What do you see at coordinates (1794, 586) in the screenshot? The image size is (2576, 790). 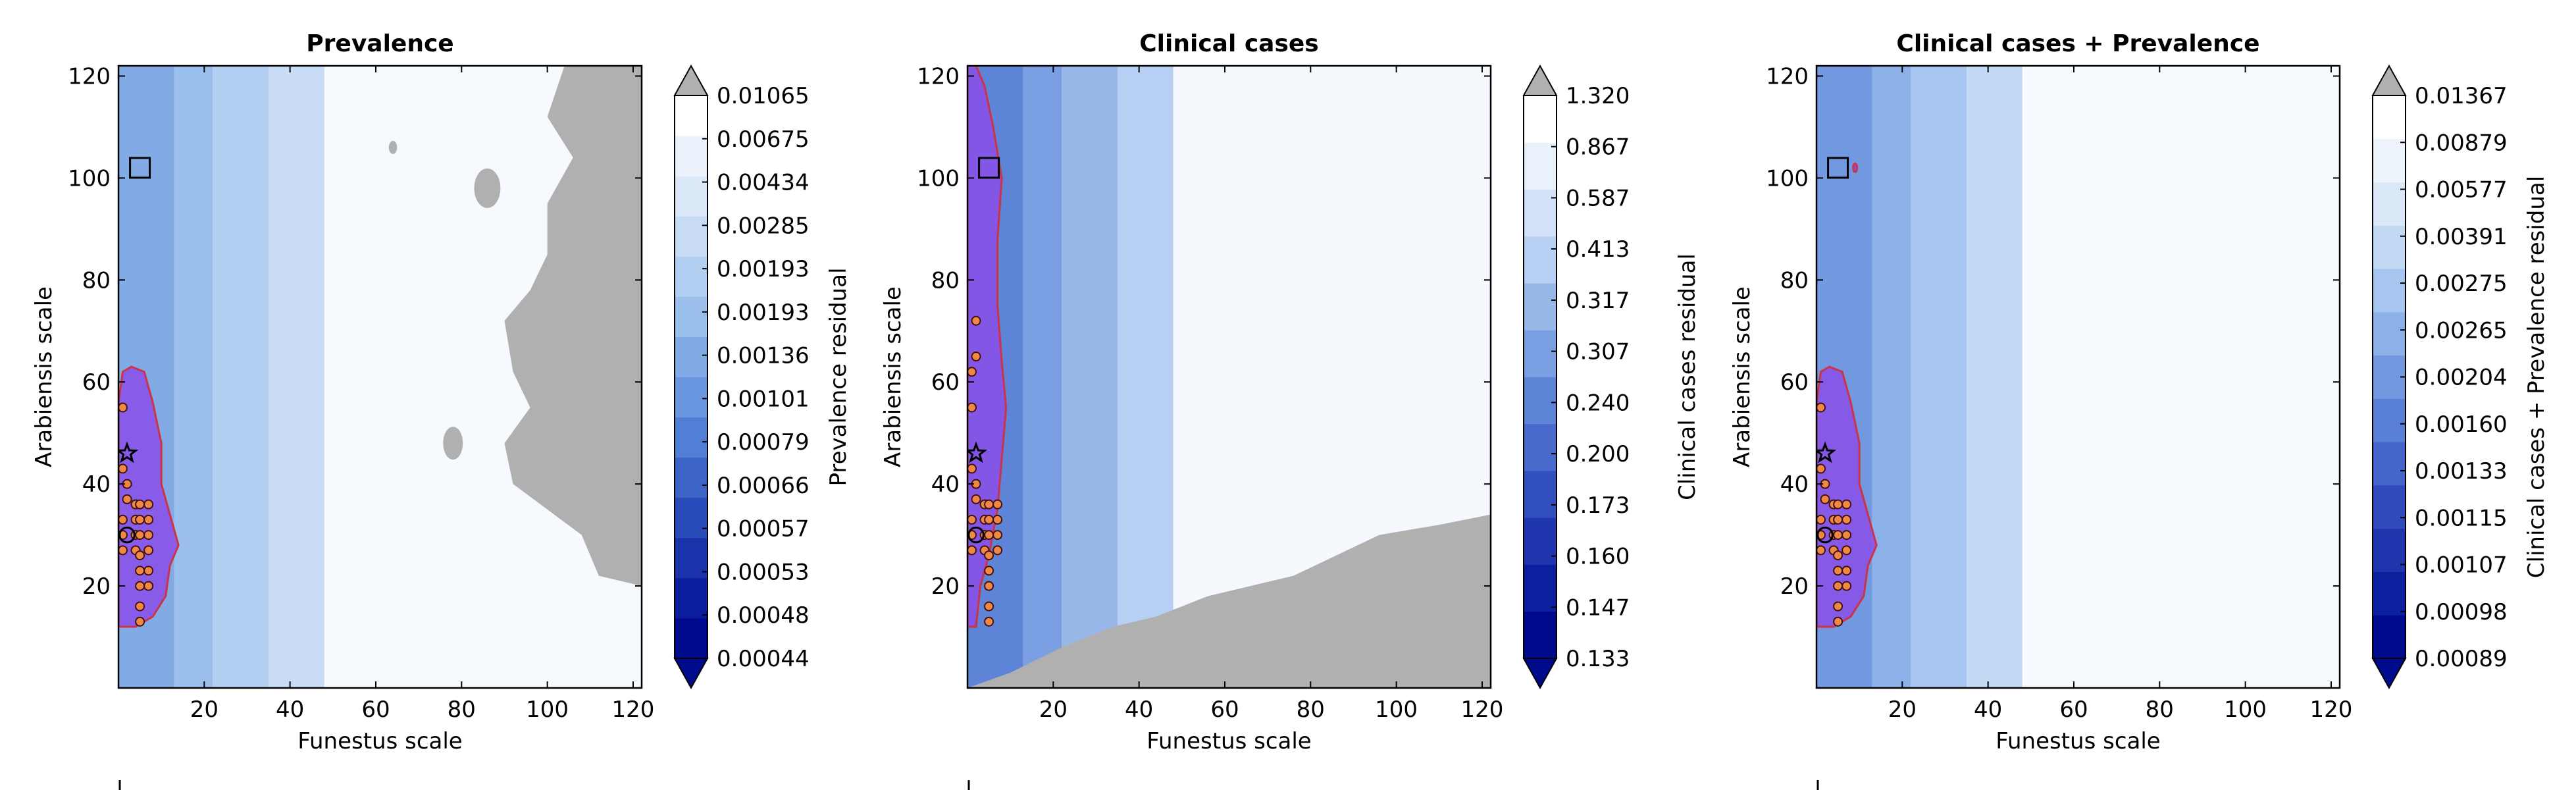 I see `y-tick-label: 20` at bounding box center [1794, 586].